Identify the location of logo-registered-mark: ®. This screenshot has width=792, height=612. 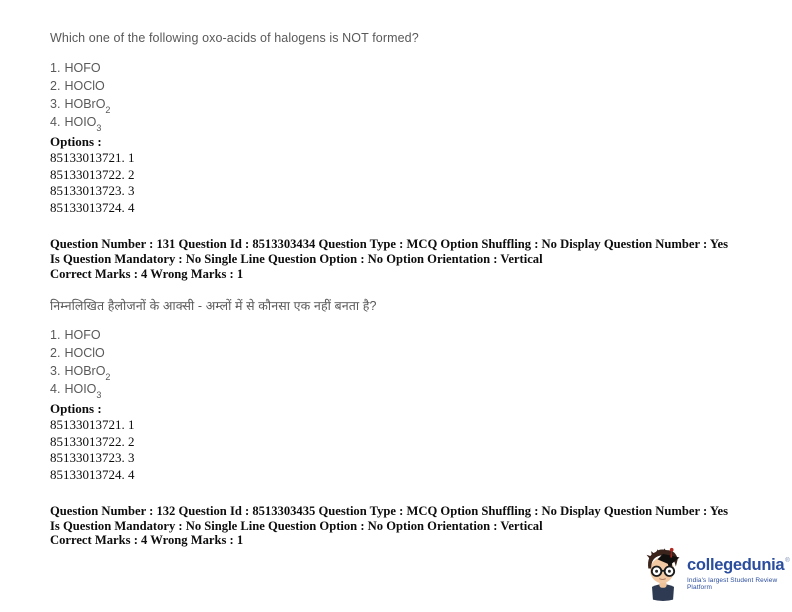
(787, 561).